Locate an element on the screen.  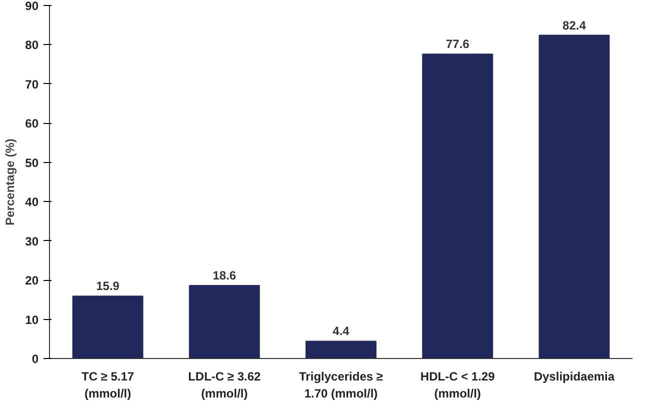
data-label: 82.4 is located at coordinates (574, 25).